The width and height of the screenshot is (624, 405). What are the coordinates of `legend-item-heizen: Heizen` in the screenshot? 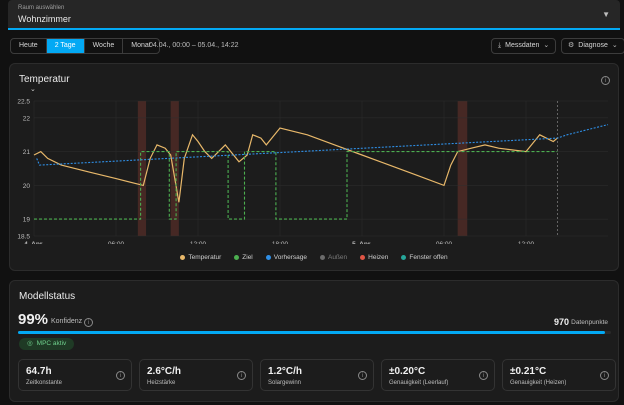 It's located at (374, 257).